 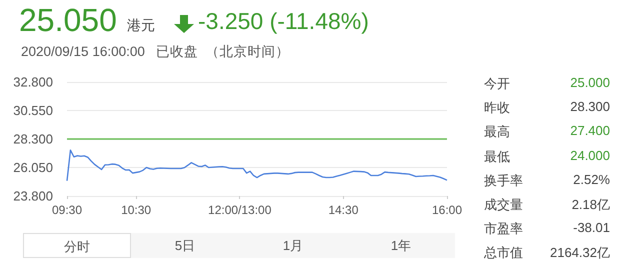 What do you see at coordinates (33, 196) in the screenshot?
I see `y-tick-label: 23.800` at bounding box center [33, 196].